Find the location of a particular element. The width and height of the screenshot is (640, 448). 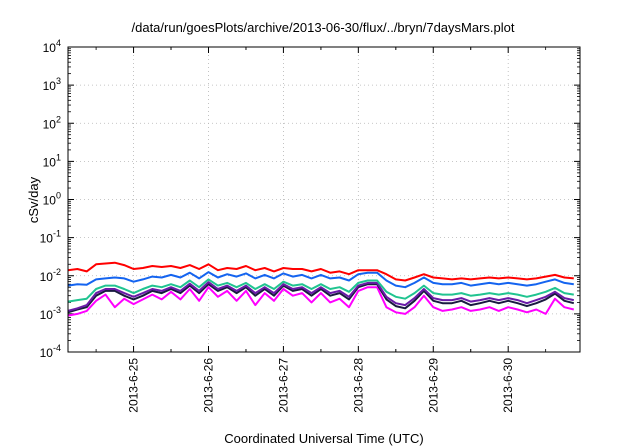

y-tick-label: 10⁻² is located at coordinates (50, 275).